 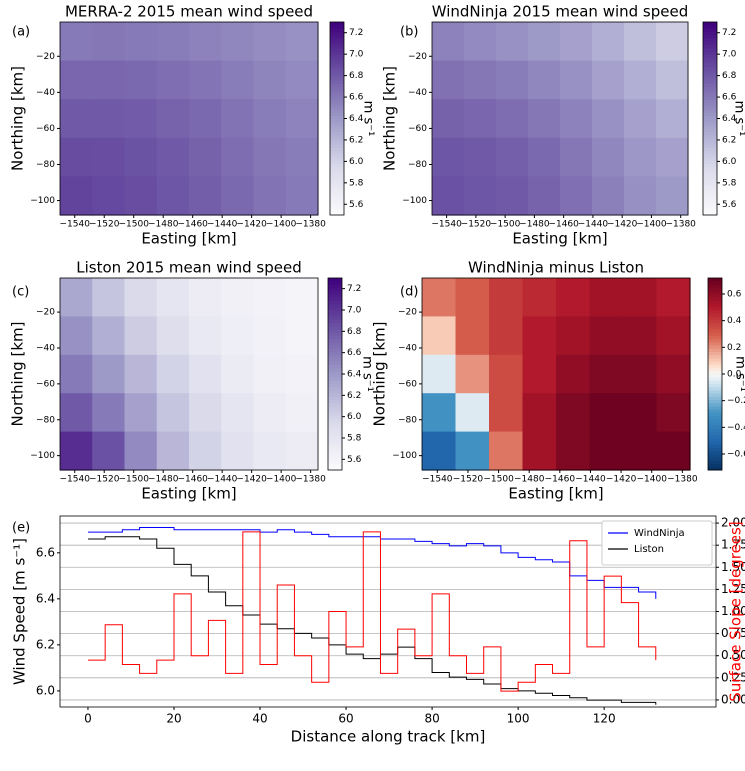 What do you see at coordinates (563, 225) in the screenshot?
I see `x-tick-label: −1460` at bounding box center [563, 225].